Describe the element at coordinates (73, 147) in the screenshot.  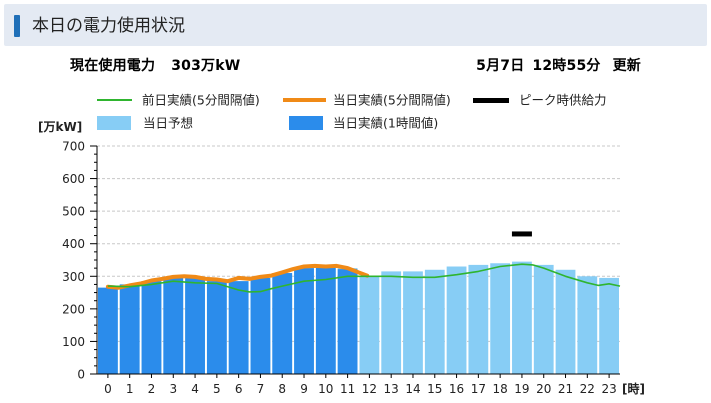
I see `y-tick-label: 700` at that location.